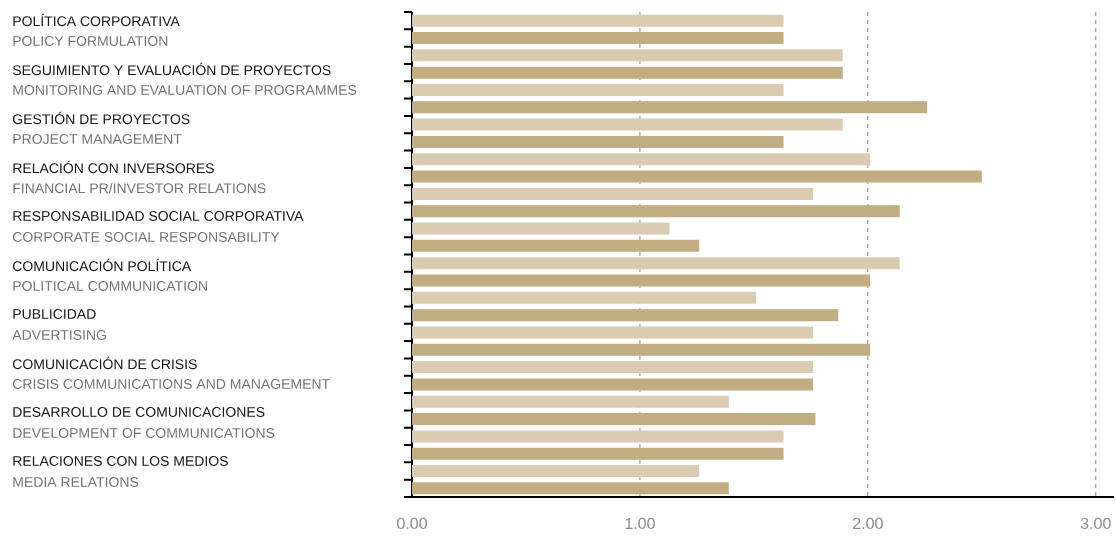 Image resolution: width=1116 pixels, height=537 pixels. What do you see at coordinates (171, 384) in the screenshot?
I see `text: CRISIS COMMUNICATIONS AND MANAGEMENT` at bounding box center [171, 384].